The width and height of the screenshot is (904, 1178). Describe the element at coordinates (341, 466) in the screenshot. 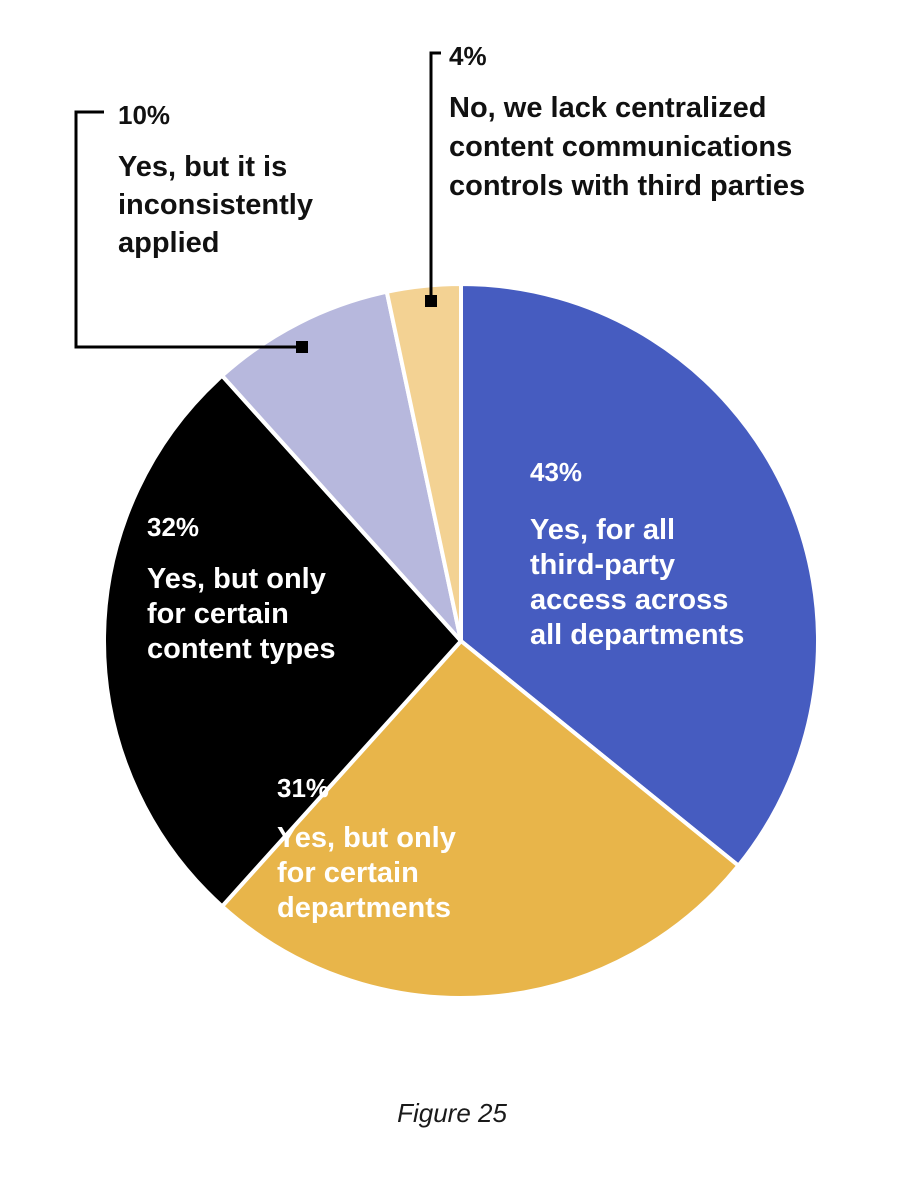

I see `slice-inconsistently-applied` at that location.